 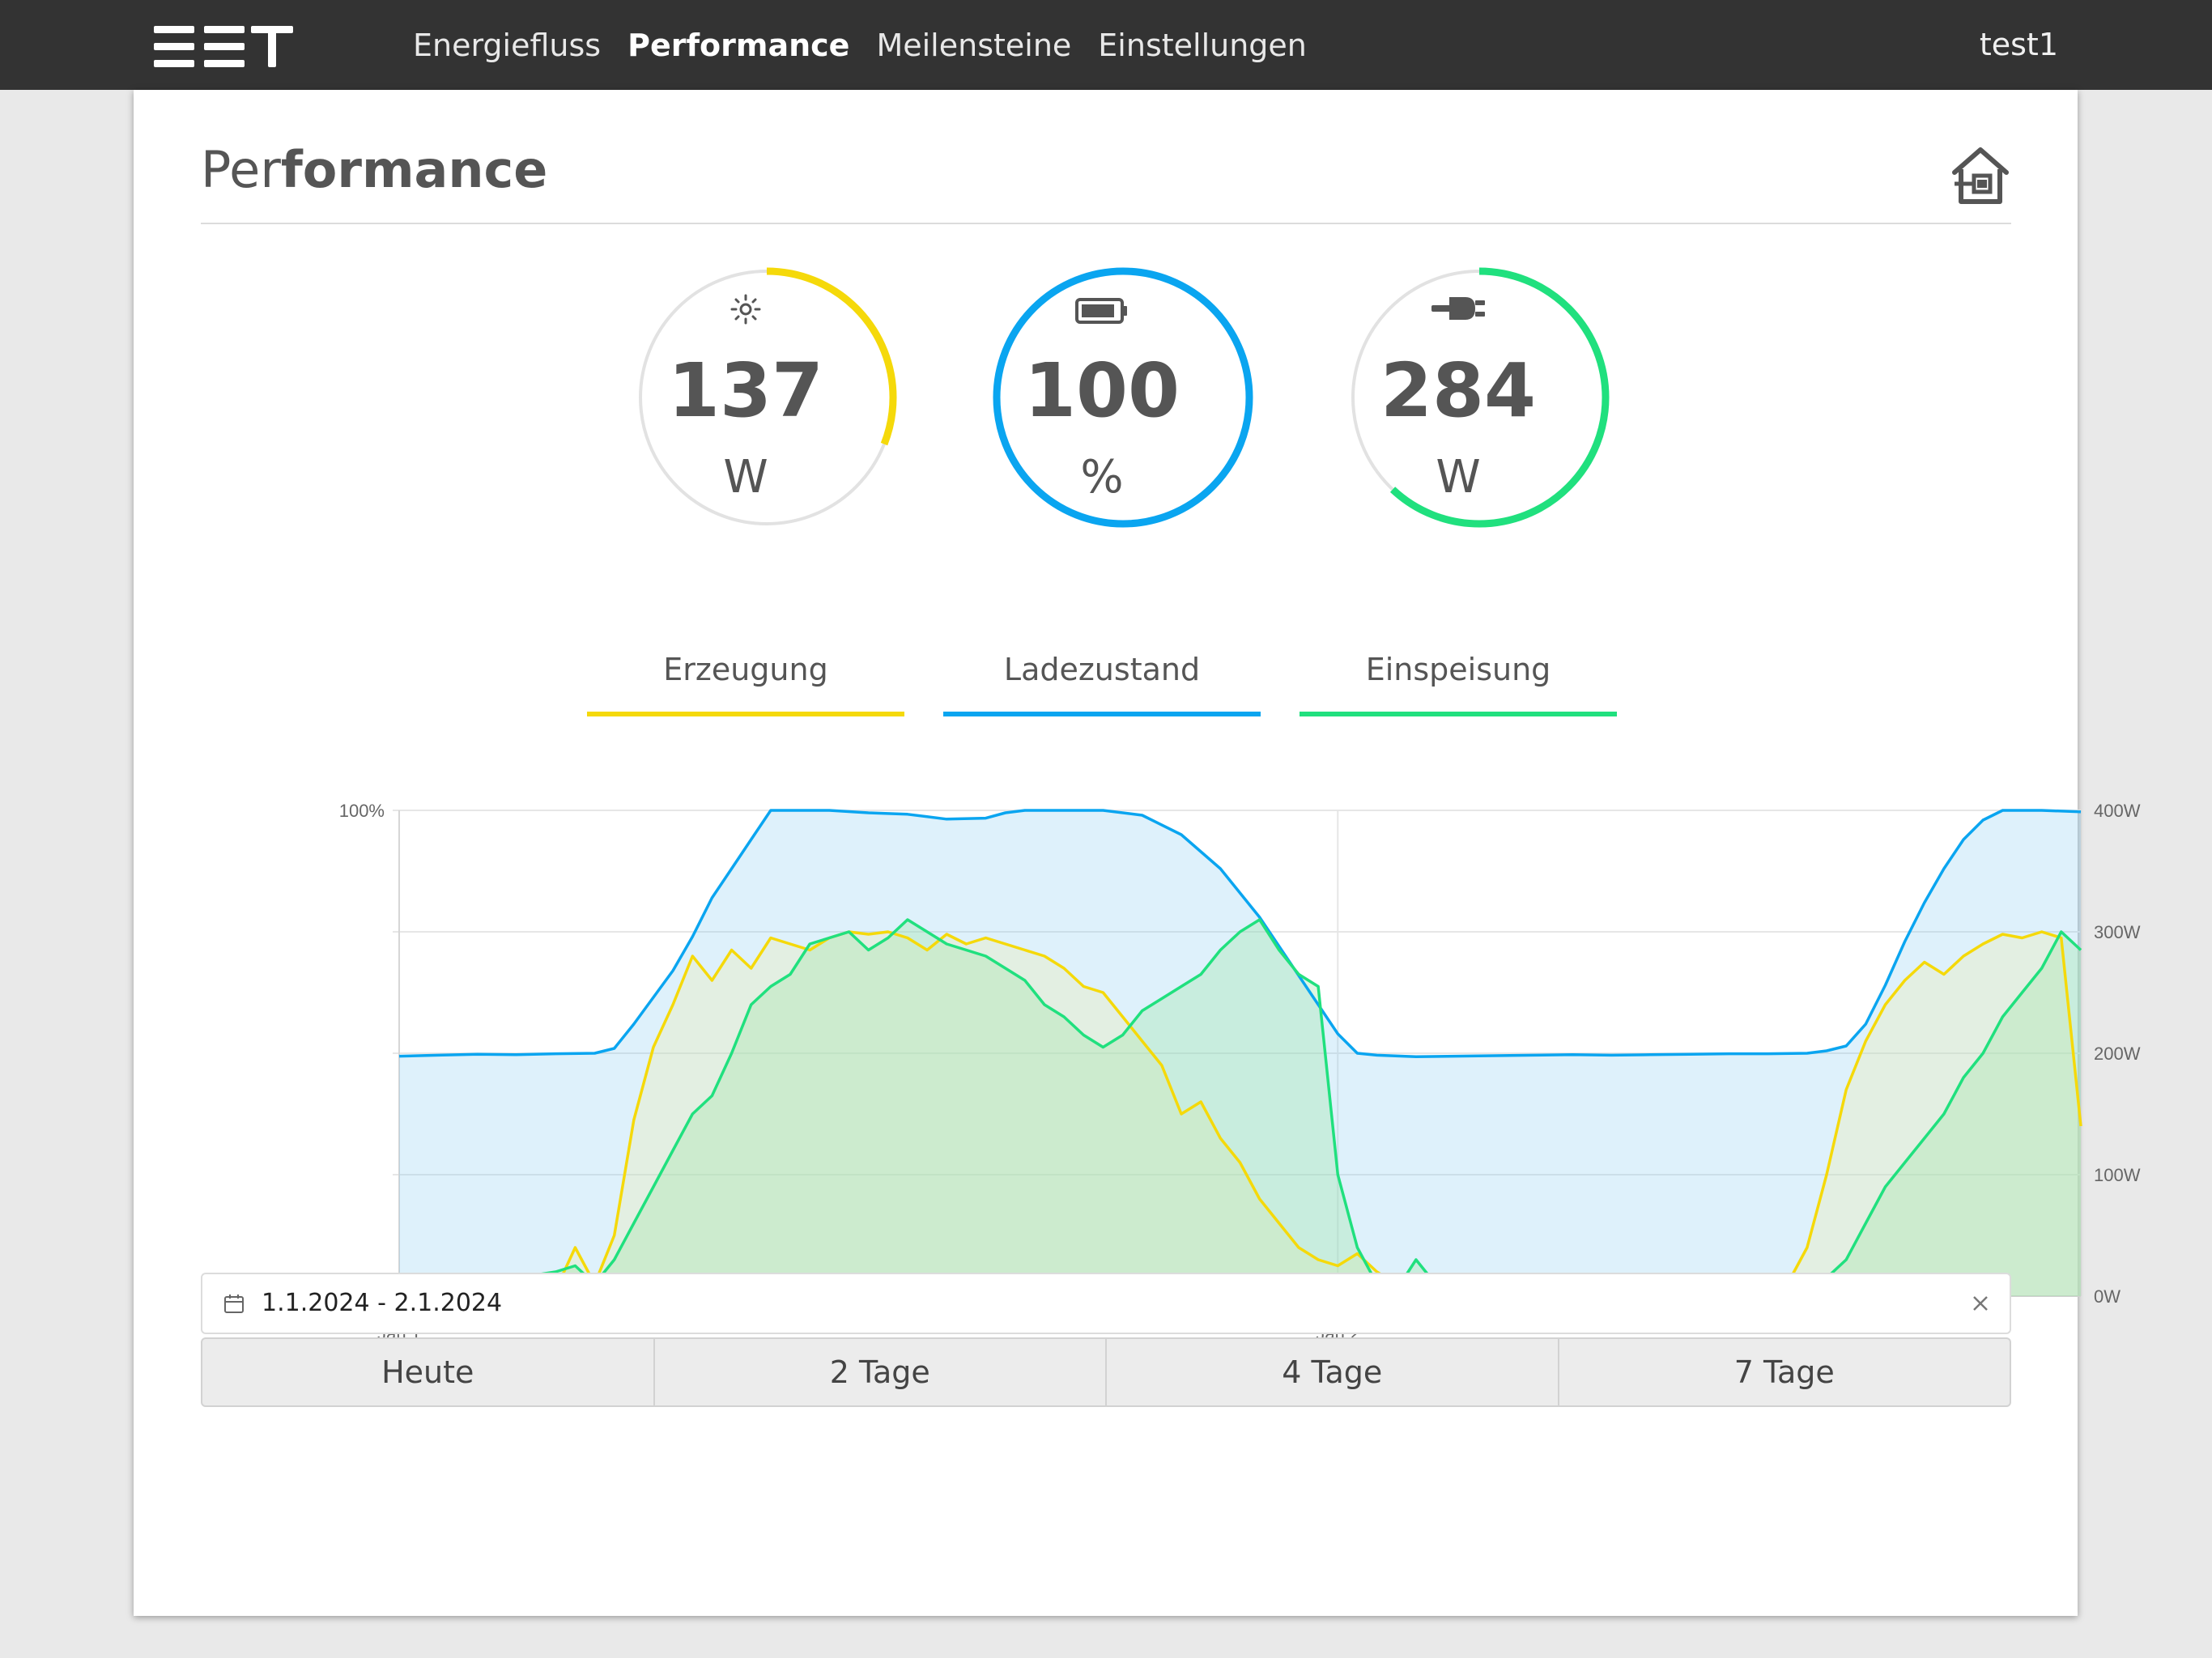 What do you see at coordinates (2108, 1296) in the screenshot?
I see `y-right-tick-label: 0W` at bounding box center [2108, 1296].